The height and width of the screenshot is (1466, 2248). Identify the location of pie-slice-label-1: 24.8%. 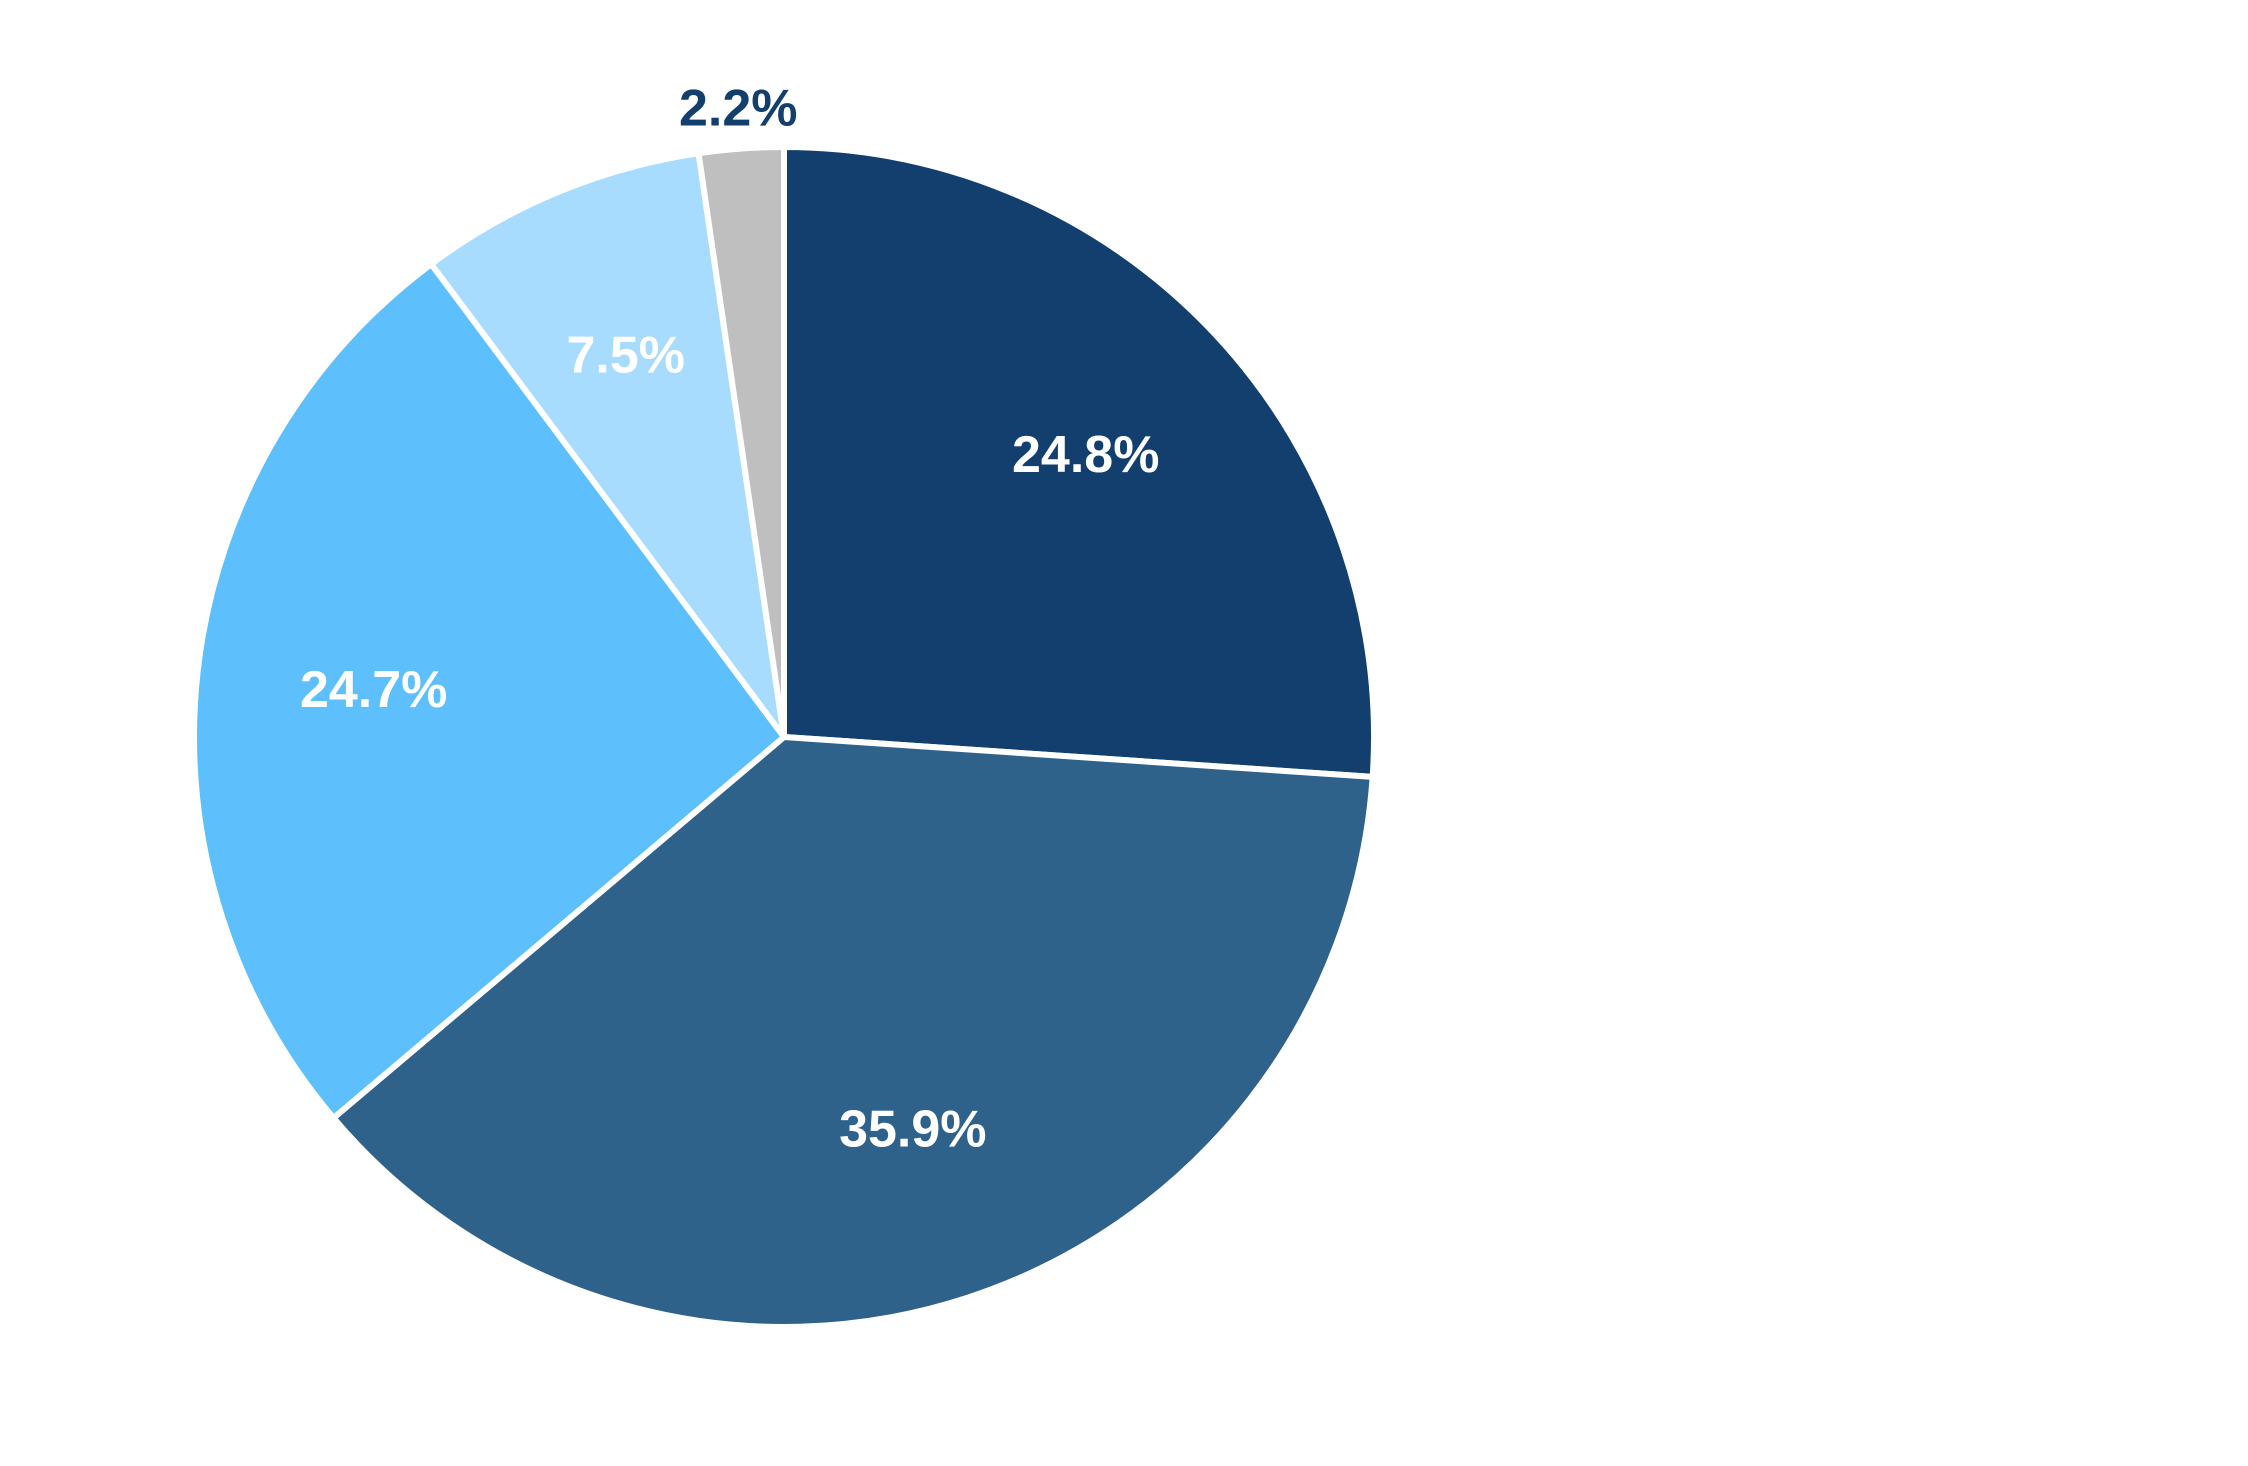
(1085, 455).